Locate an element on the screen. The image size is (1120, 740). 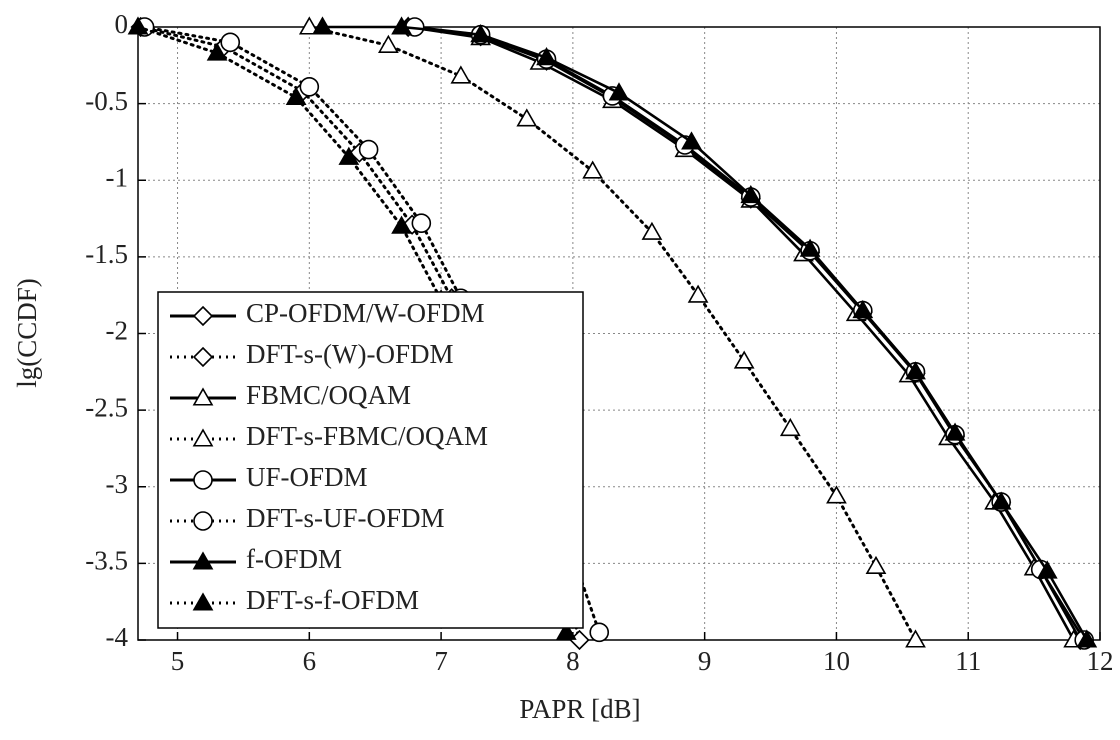
y-axis-label: lg(CCDF) is located at coordinates (27, 333).